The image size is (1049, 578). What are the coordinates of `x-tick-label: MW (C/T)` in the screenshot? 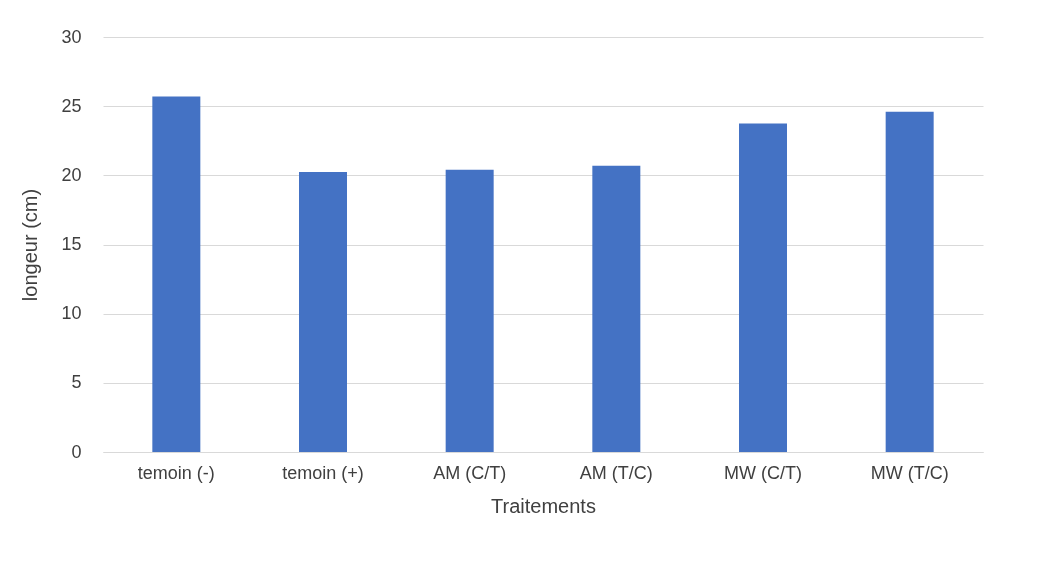 It's located at (763, 472).